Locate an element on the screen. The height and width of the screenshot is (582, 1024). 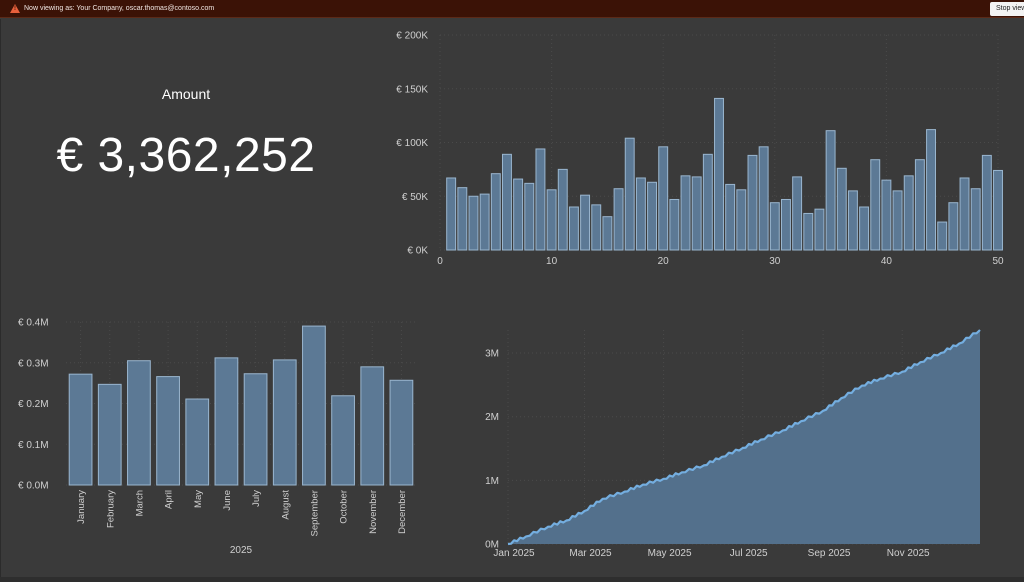
x-tick-label: May 2025 is located at coordinates (670, 553).